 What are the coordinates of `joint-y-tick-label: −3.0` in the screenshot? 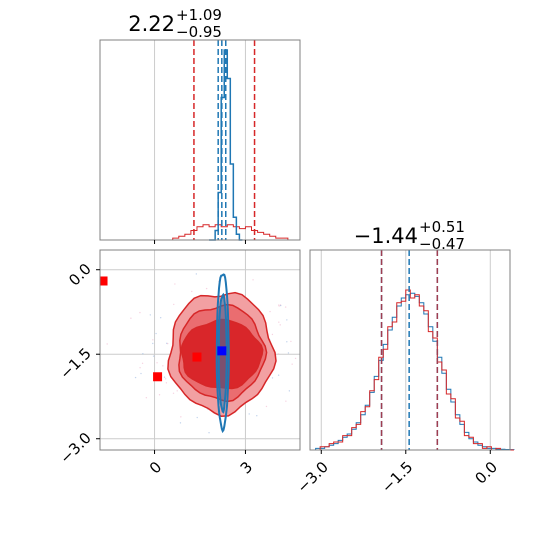 It's located at (75, 448).